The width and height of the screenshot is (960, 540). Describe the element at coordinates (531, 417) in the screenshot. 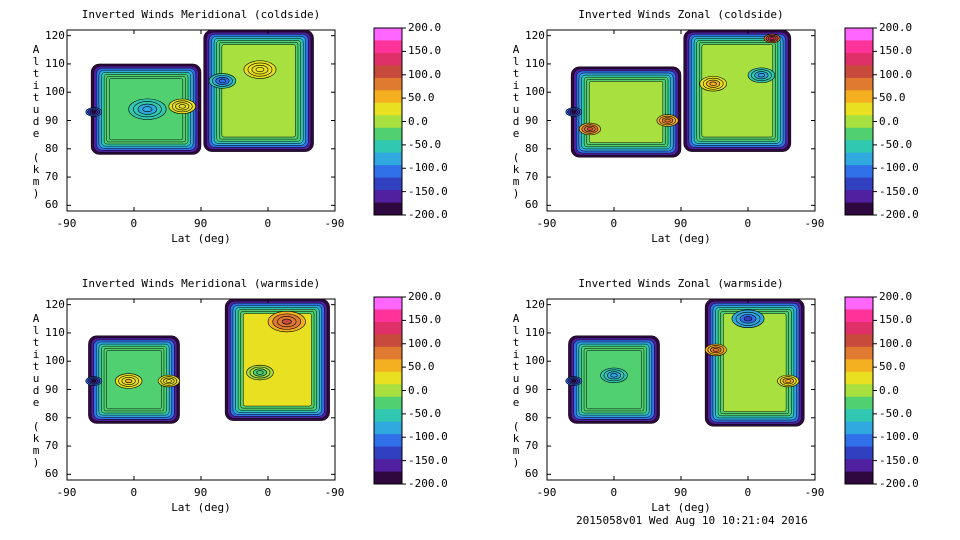

I see `y-tick-label: 80` at that location.